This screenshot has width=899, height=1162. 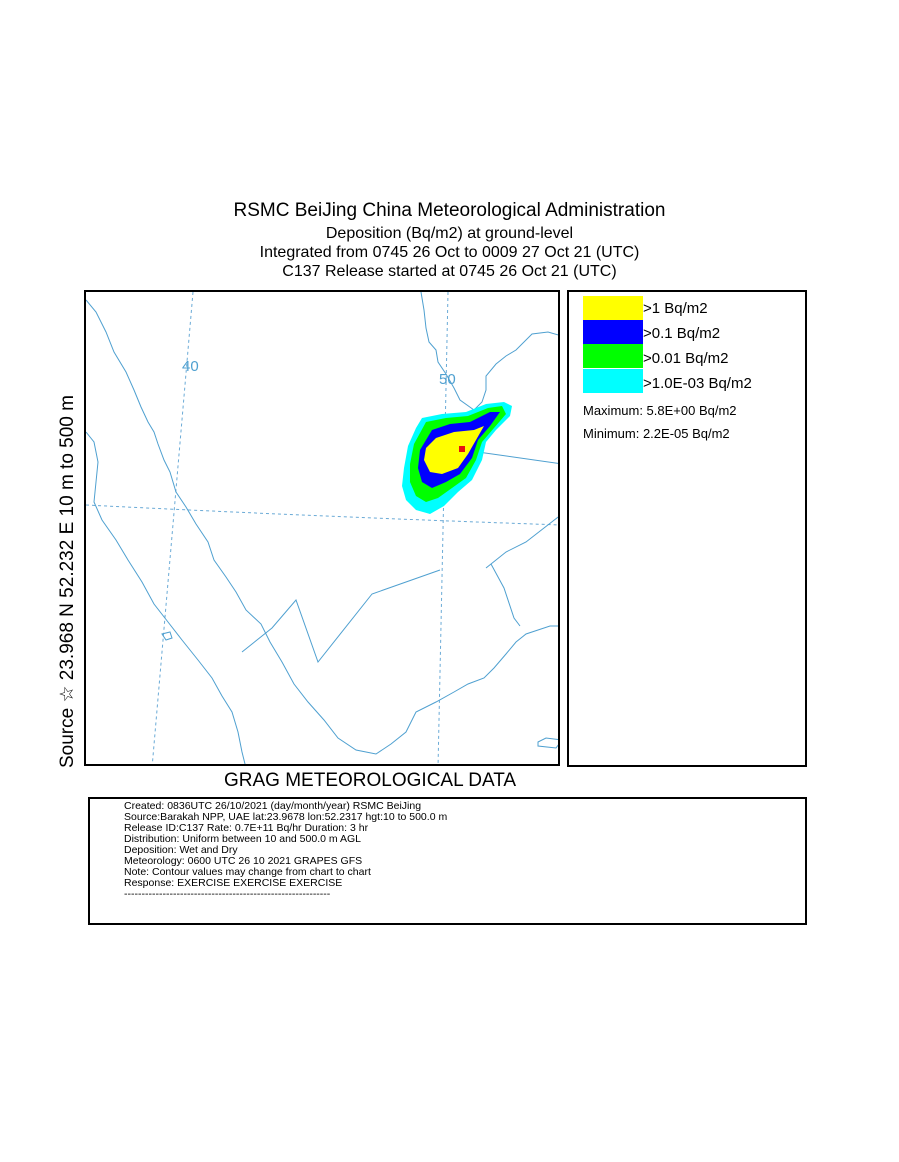 I want to click on island-shape, so click(x=547, y=743).